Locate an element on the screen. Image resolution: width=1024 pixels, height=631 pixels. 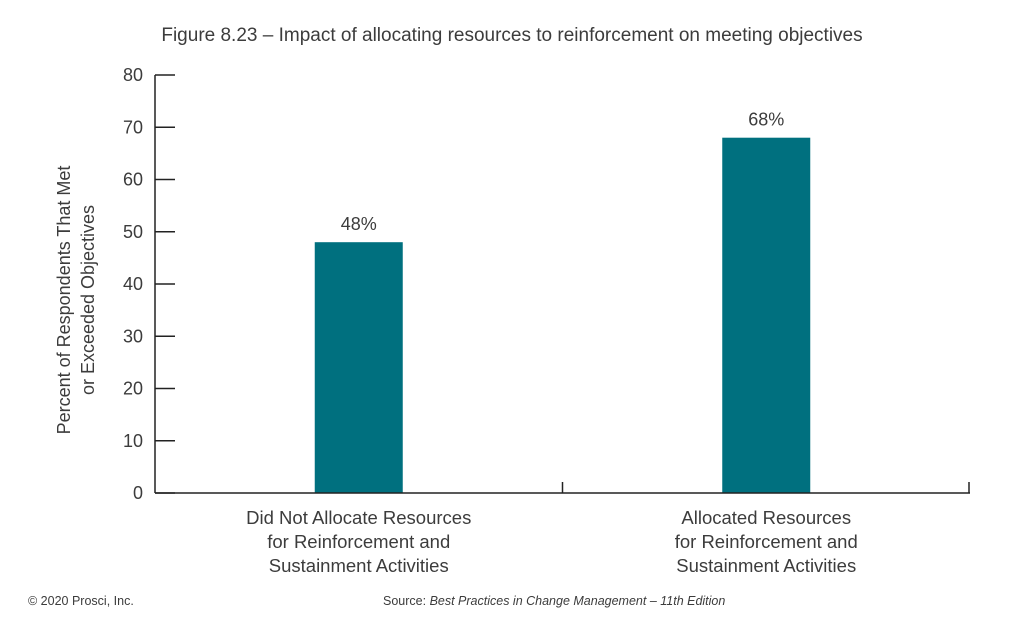
bar-value-label: 68% is located at coordinates (766, 120).